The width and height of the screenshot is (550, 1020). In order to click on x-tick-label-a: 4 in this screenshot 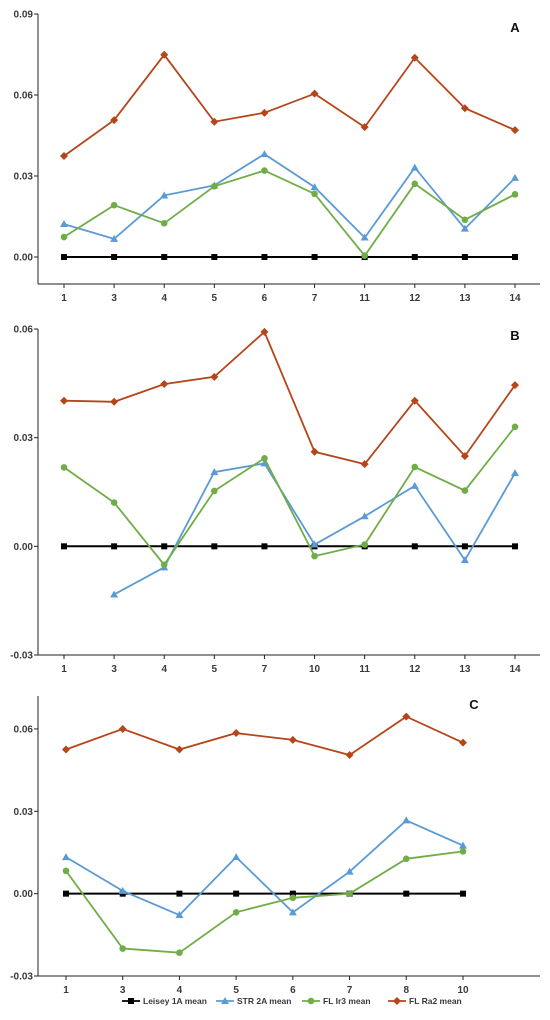, I will do `click(164, 298)`.